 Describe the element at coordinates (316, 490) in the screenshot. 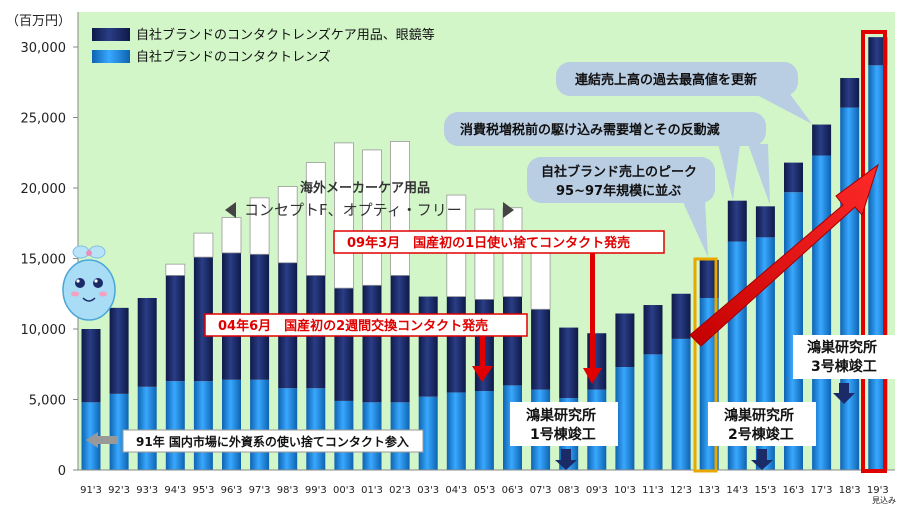

I see `x-tick-label: 99'3` at that location.